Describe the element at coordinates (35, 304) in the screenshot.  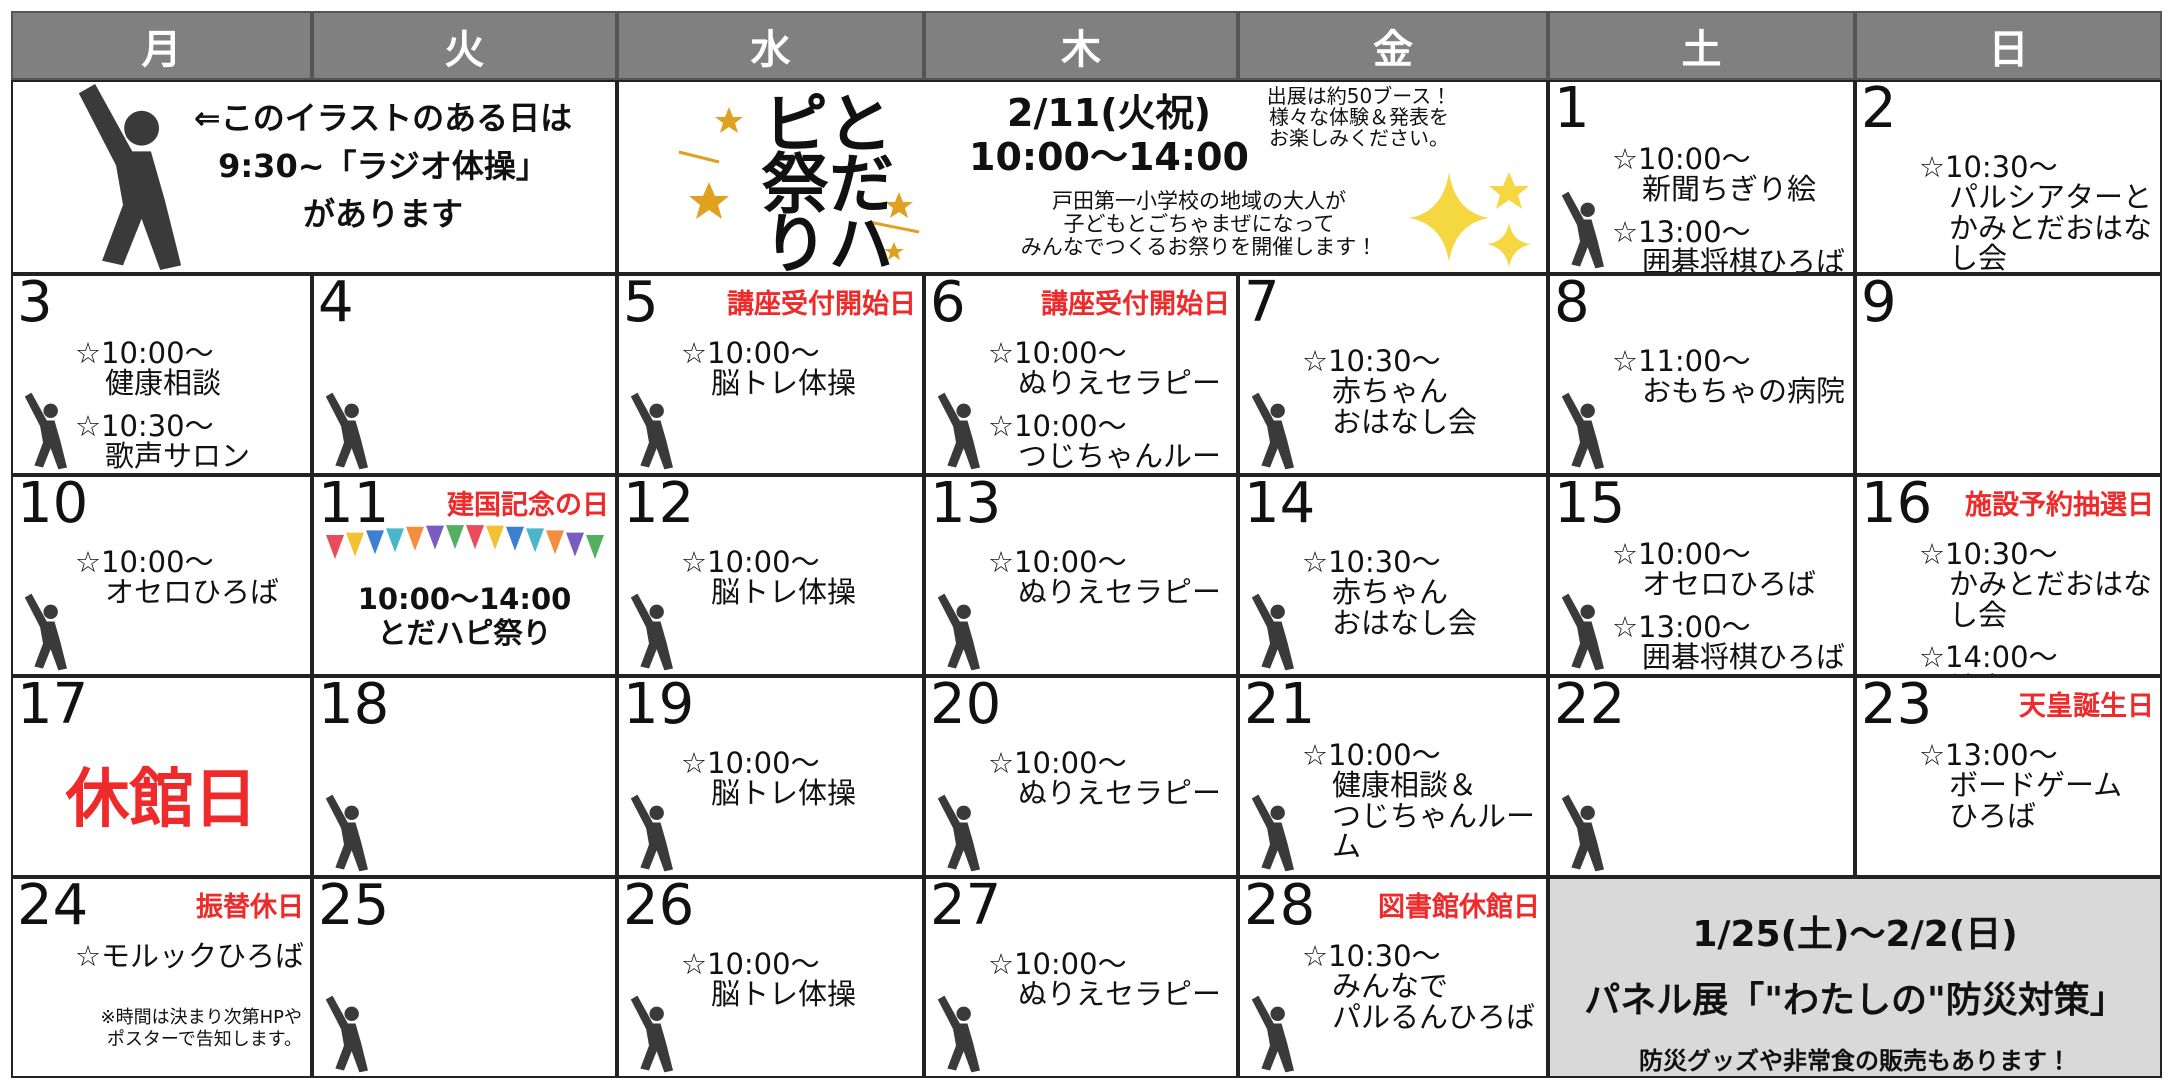
I see `day-number: 3` at that location.